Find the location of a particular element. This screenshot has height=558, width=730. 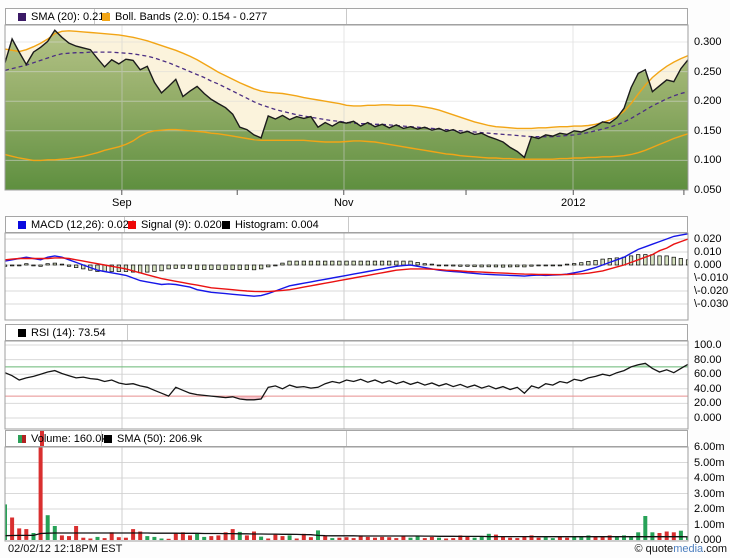

legend-item-volume-sma: SMA (50): 206.9k is located at coordinates (153, 439).